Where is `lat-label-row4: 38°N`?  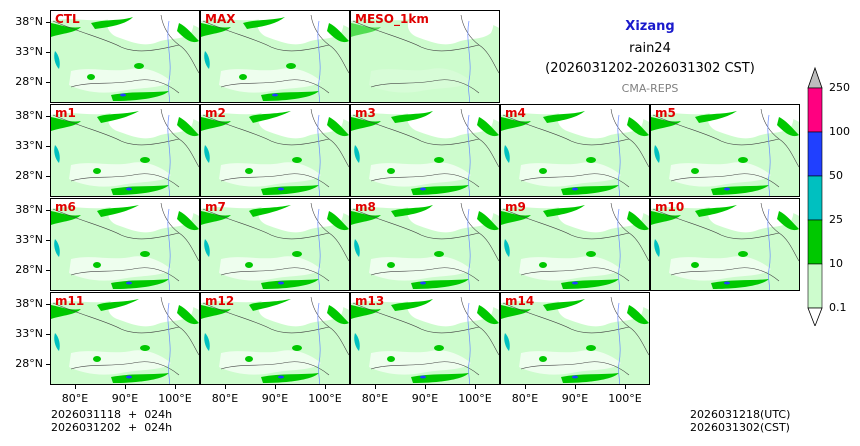
lat-label-row4: 38°N is located at coordinates (29, 303).